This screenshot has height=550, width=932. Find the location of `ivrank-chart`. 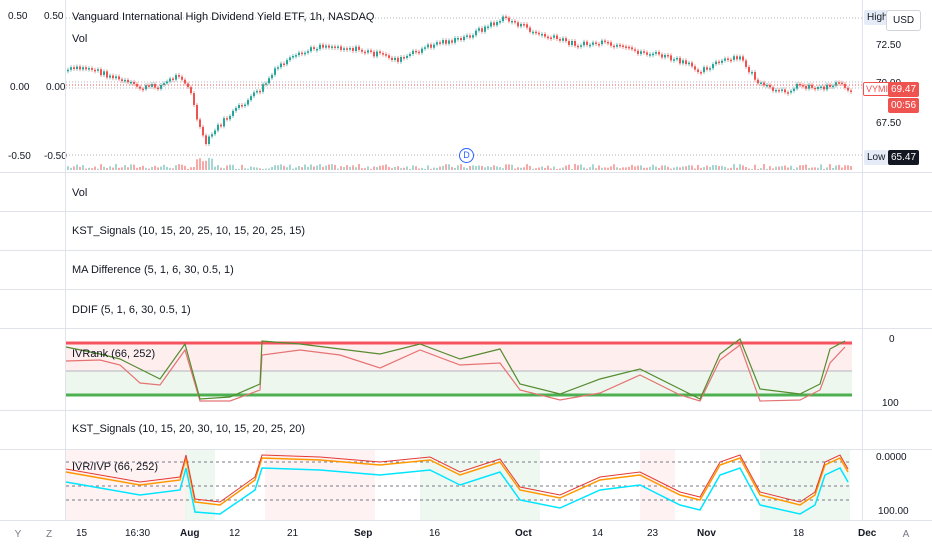

ivrank-chart is located at coordinates (466, 369).